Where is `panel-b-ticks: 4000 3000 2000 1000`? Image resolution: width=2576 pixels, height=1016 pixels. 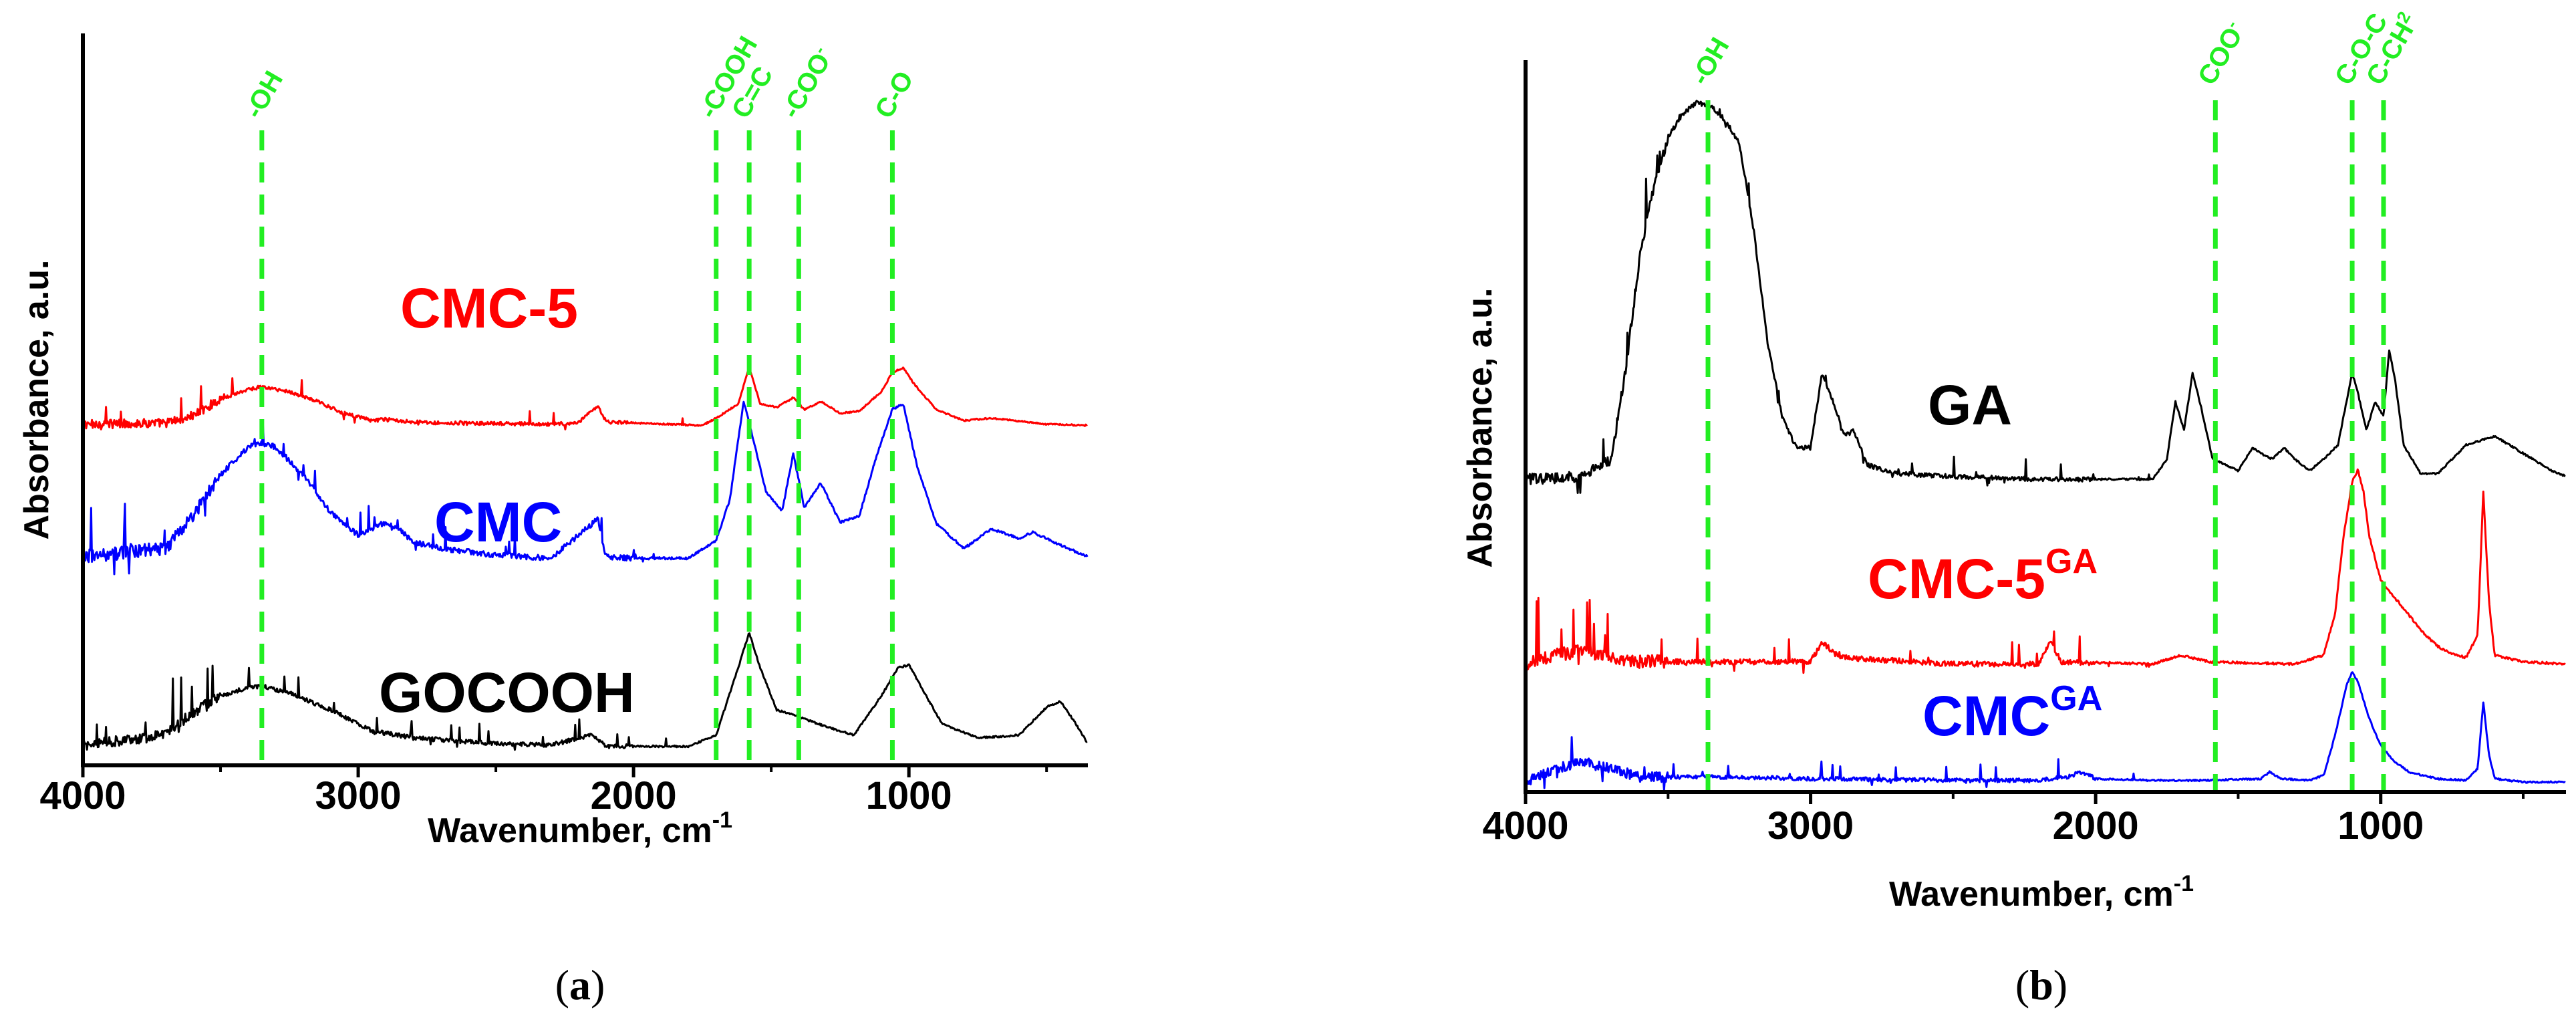
panel-b-ticks: 4000 3000 2000 1000 is located at coordinates (2003, 820).